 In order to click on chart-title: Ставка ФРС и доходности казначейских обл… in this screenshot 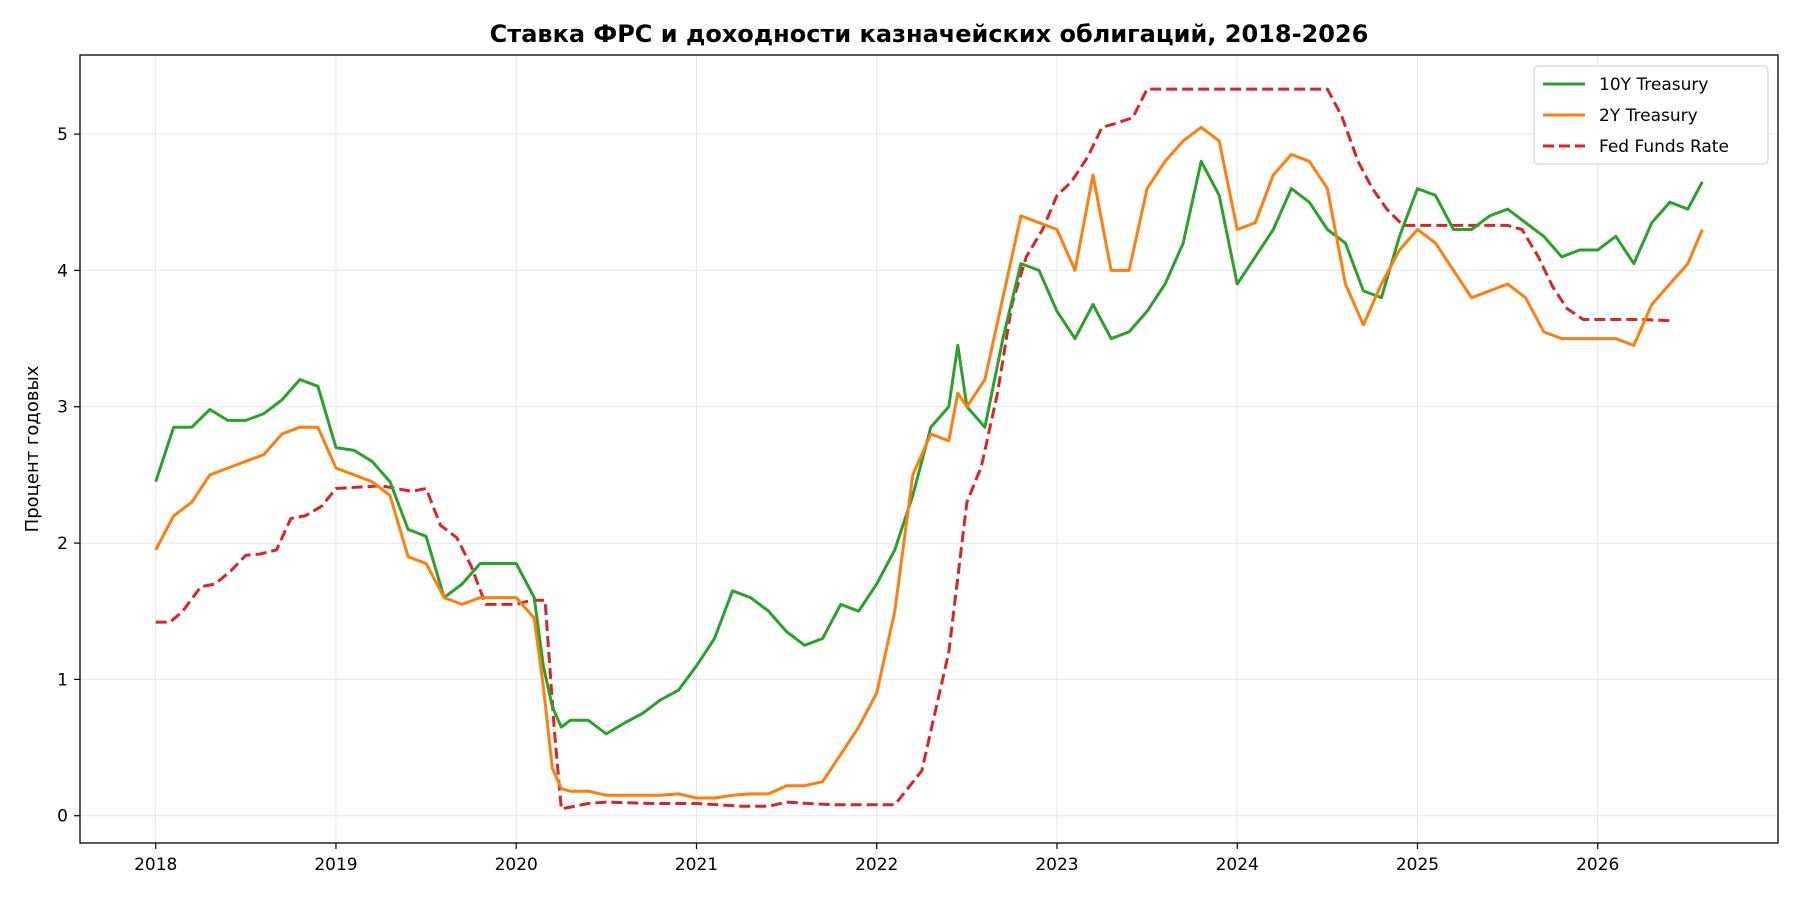, I will do `click(929, 34)`.